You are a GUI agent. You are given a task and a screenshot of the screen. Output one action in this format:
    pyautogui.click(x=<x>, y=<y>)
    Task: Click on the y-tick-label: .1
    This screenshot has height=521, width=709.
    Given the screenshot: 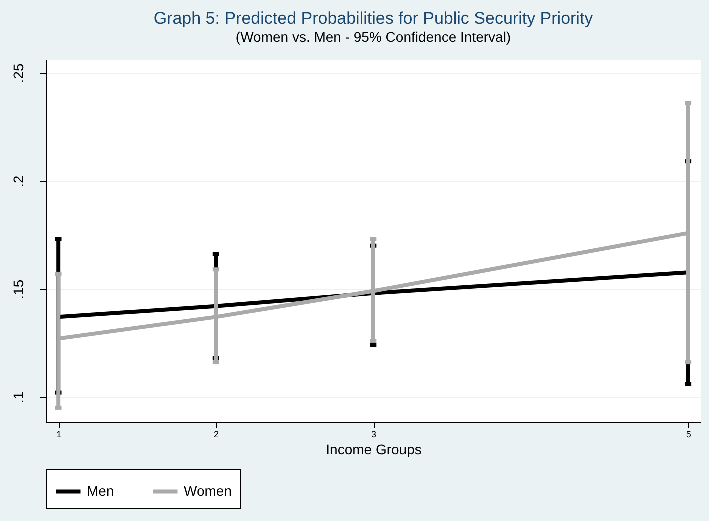 What is the action you would take?
    pyautogui.click(x=18, y=398)
    